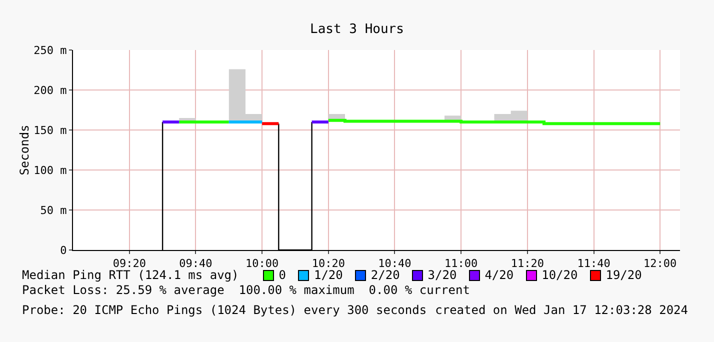 The height and width of the screenshot is (342, 714). I want to click on x-tick-label: 10:00, so click(262, 263).